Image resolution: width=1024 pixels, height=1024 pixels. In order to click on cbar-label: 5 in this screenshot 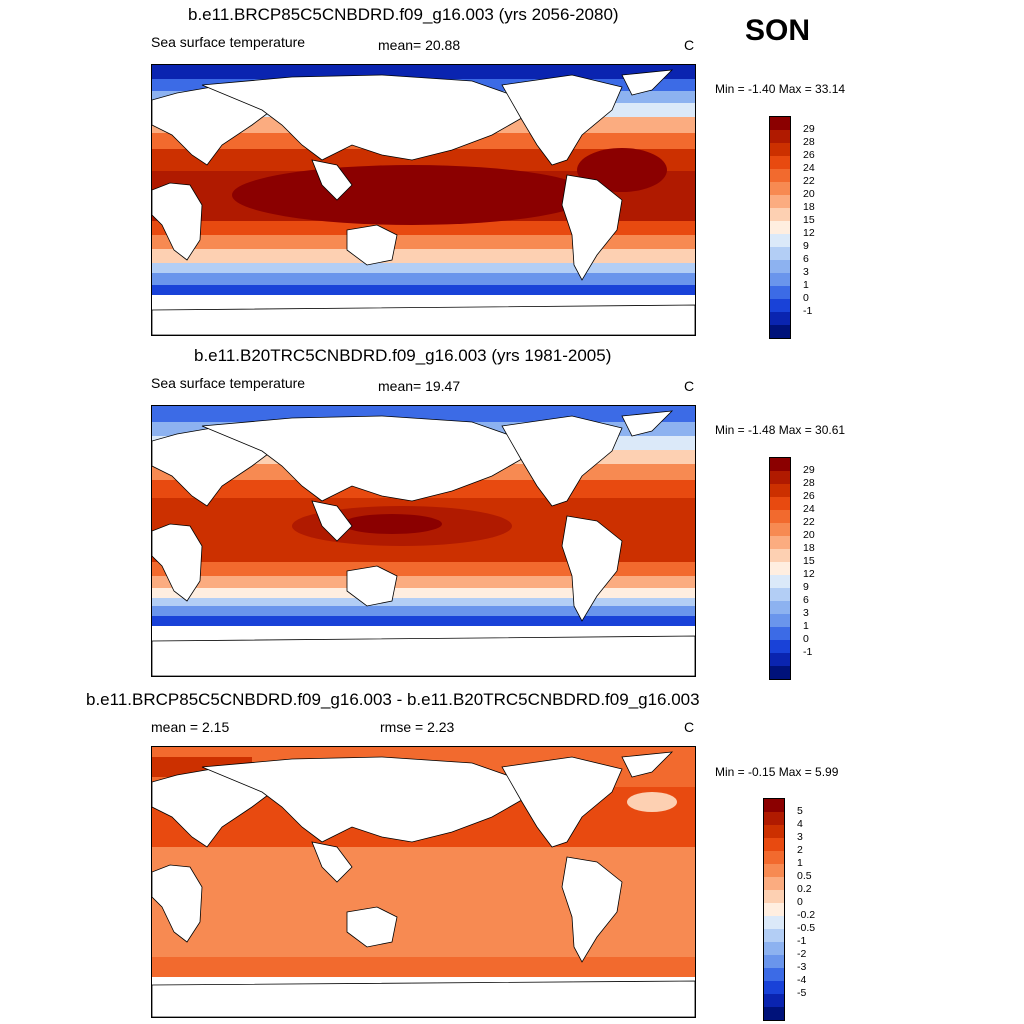, I will do `click(800, 811)`.